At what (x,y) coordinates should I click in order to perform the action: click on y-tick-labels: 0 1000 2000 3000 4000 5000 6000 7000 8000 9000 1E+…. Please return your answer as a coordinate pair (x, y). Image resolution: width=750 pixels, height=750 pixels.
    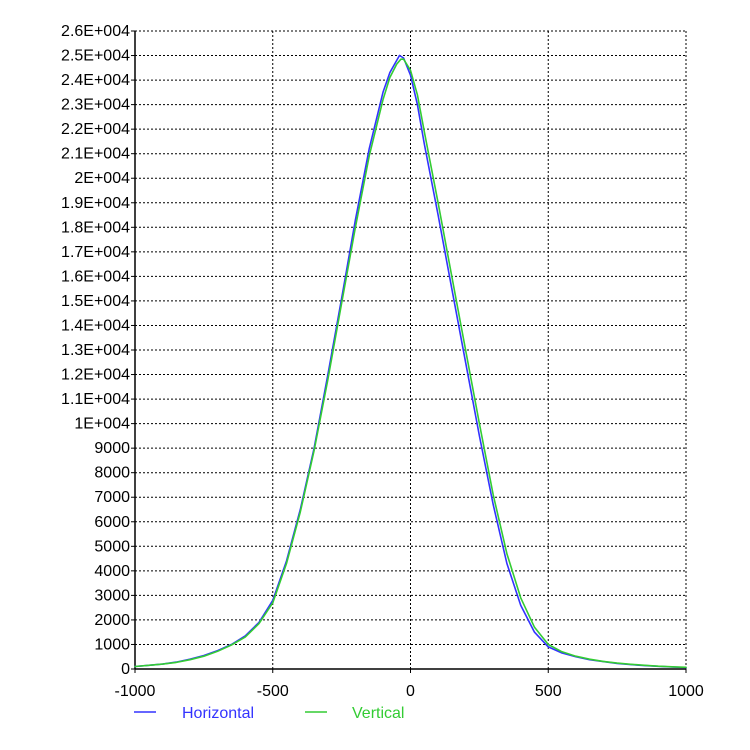
    Looking at the image, I should click on (95, 350).